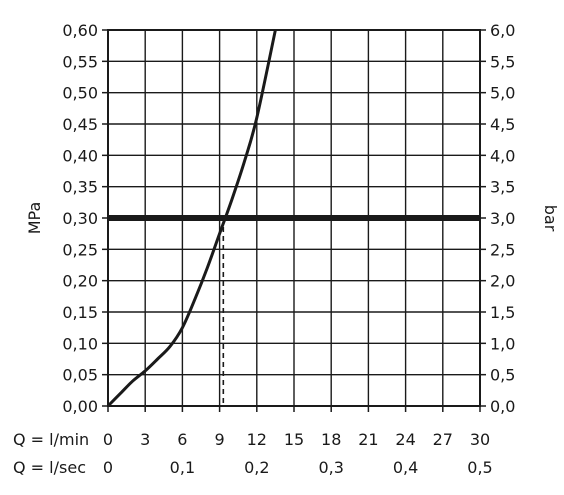 Image resolution: width=564 pixels, height=495 pixels. Describe the element at coordinates (80, 375) in the screenshot. I see `left-tick-label: 0,05` at that location.